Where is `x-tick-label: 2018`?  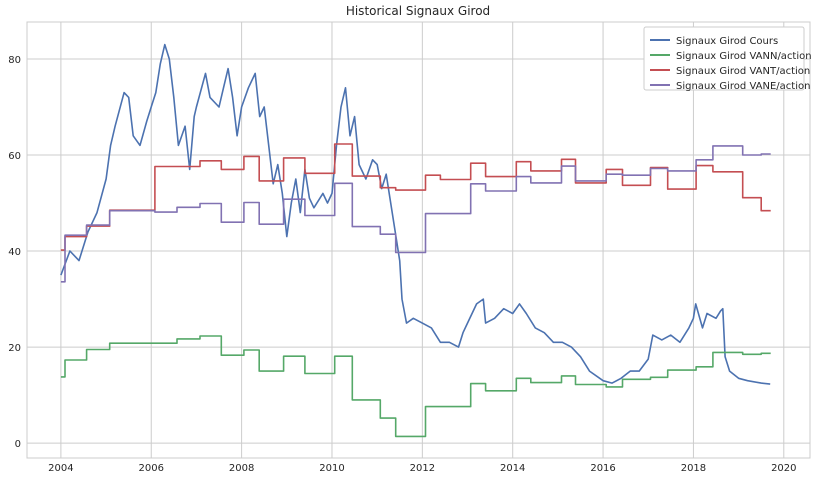
x-tick-label: 2018 is located at coordinates (693, 468).